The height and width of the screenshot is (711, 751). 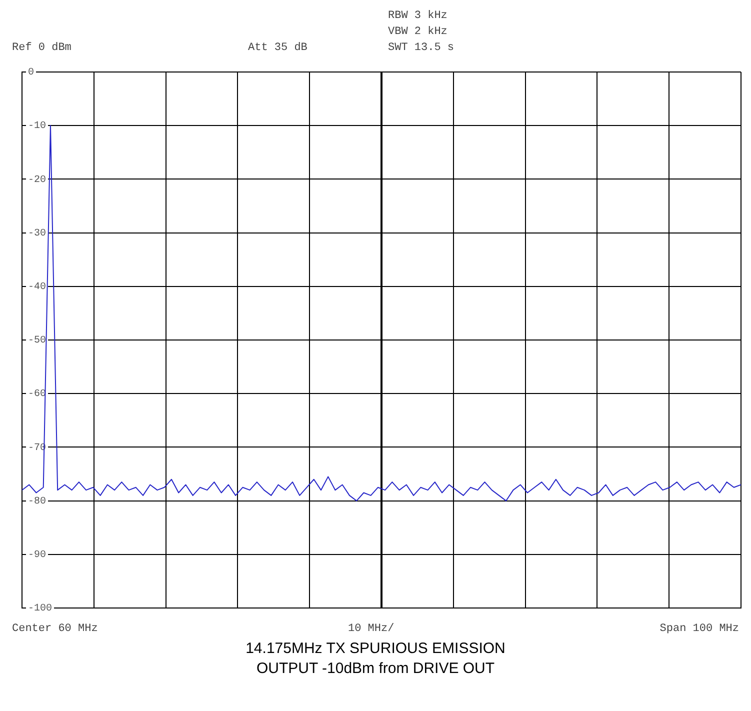 I want to click on y-tick-label: -90, so click(x=37, y=556).